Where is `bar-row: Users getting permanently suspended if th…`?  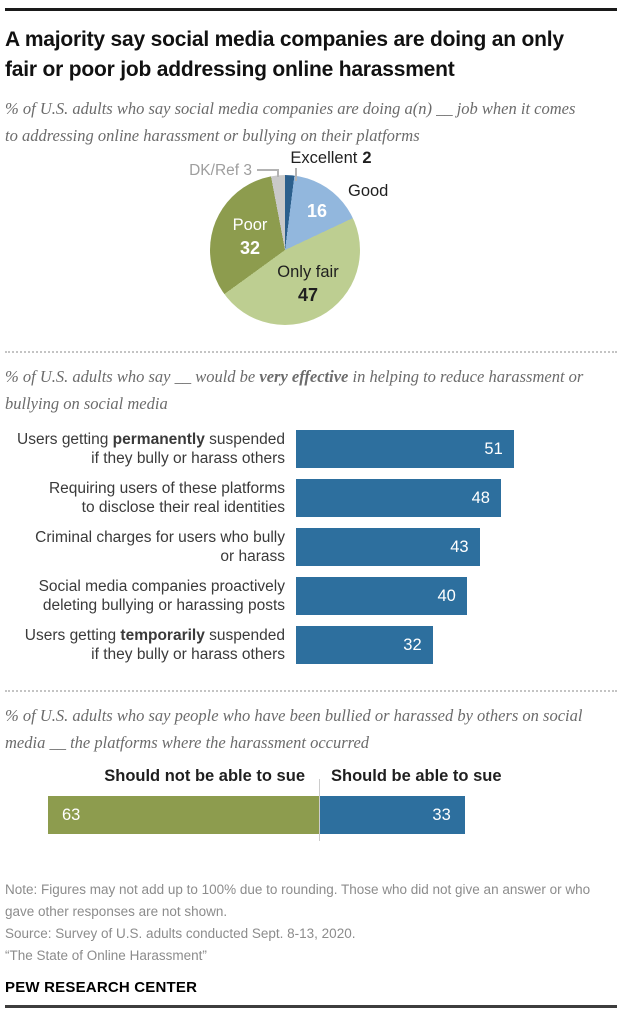 bar-row: Users getting permanently suspended if th… is located at coordinates (311, 449).